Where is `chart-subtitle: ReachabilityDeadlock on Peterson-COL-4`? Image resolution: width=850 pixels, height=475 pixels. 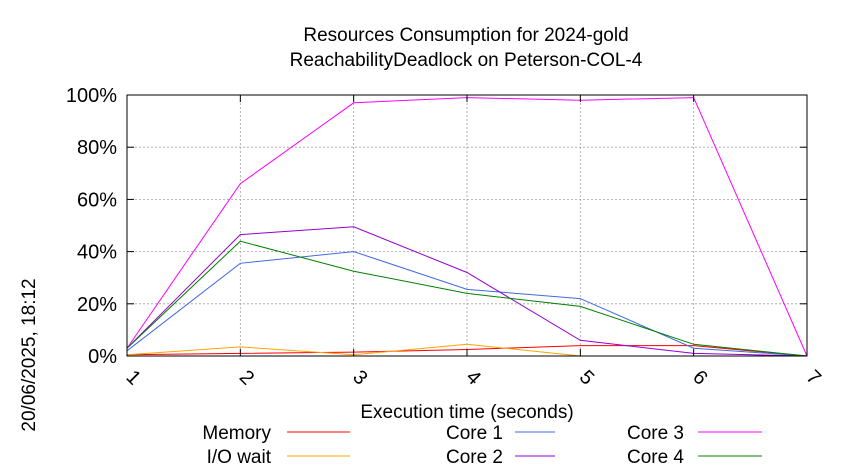
chart-subtitle: ReachabilityDeadlock on Peterson-COL-4 is located at coordinates (466, 60).